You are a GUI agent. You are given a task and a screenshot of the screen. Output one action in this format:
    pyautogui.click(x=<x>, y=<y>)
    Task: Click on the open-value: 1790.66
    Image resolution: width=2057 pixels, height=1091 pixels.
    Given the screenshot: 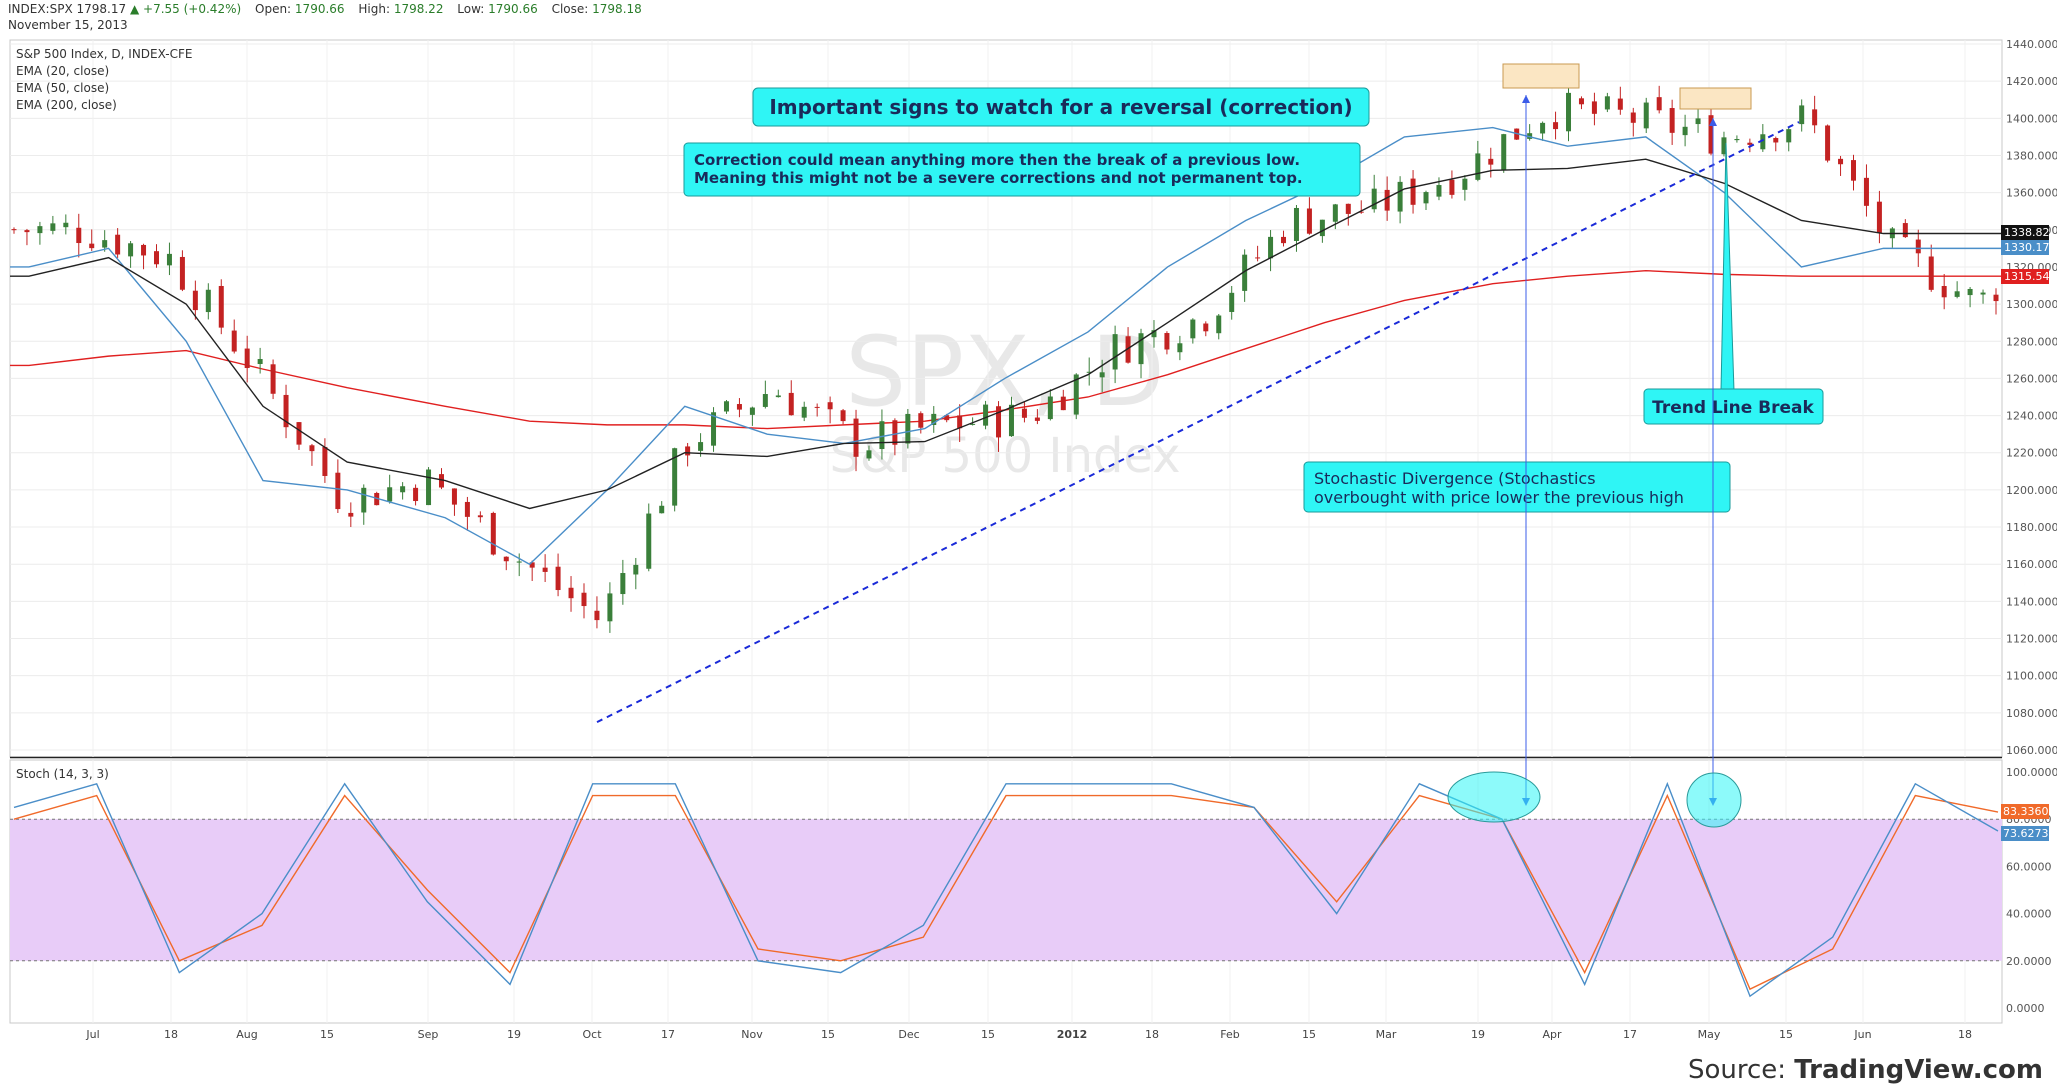 What is the action you would take?
    pyautogui.click(x=319, y=9)
    